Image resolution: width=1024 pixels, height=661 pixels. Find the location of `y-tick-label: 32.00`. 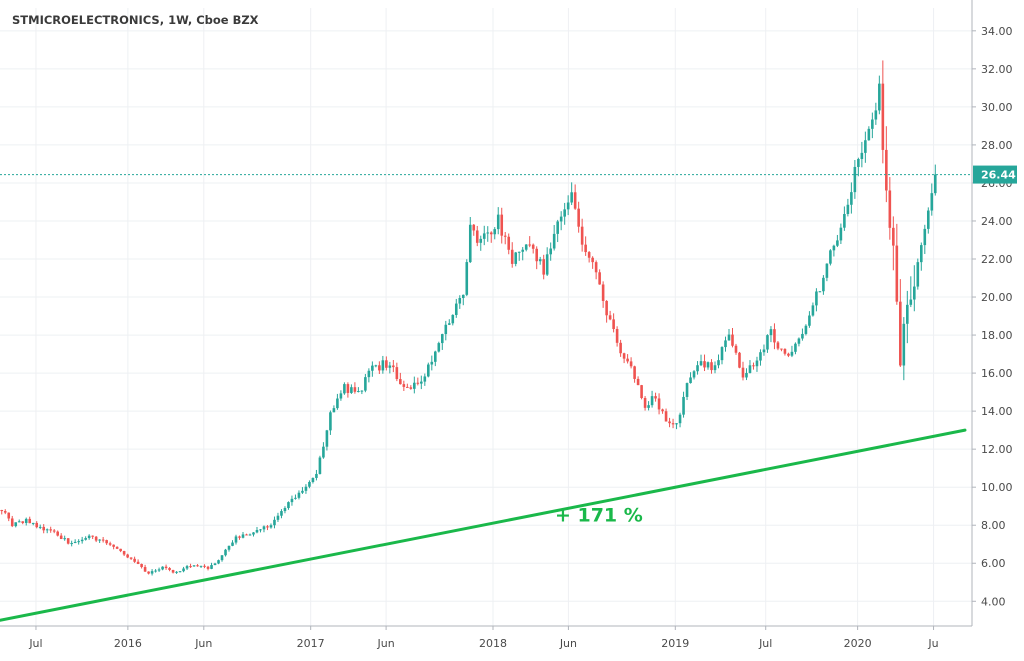

y-tick-label: 32.00 is located at coordinates (997, 69).